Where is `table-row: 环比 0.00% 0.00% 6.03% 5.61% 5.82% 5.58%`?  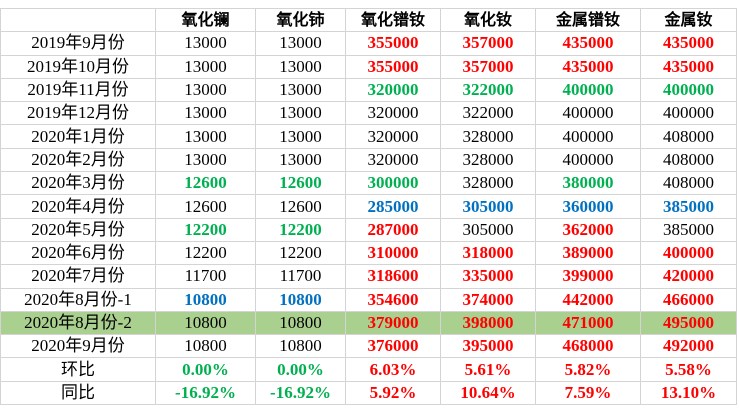 table-row: 环比 0.00% 0.00% 6.03% 5.61% 5.82% 5.58% is located at coordinates (368, 369).